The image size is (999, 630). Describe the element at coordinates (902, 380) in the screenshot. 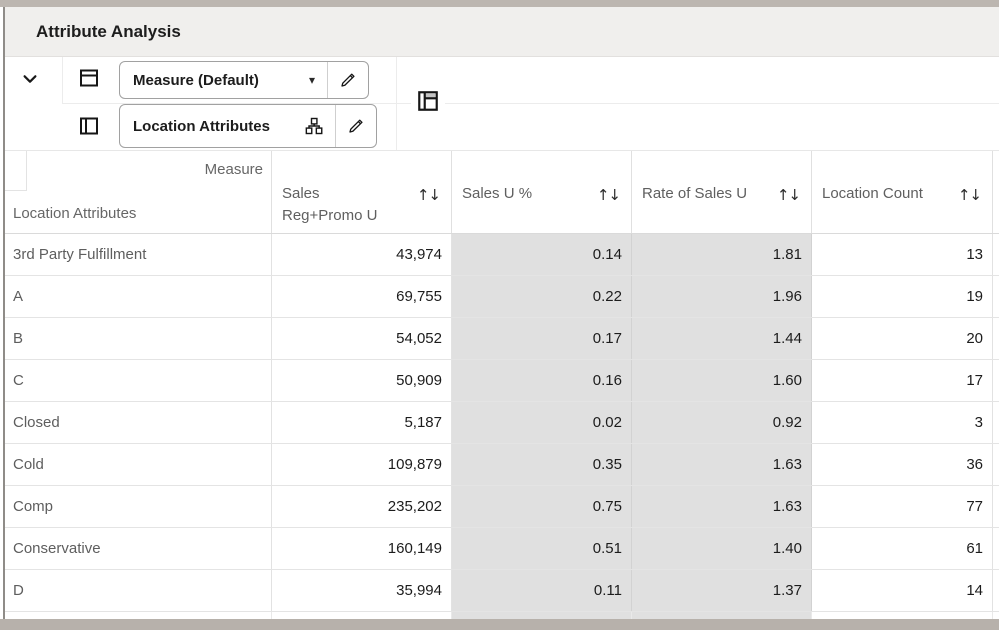

I see `value-cell: 17` at that location.